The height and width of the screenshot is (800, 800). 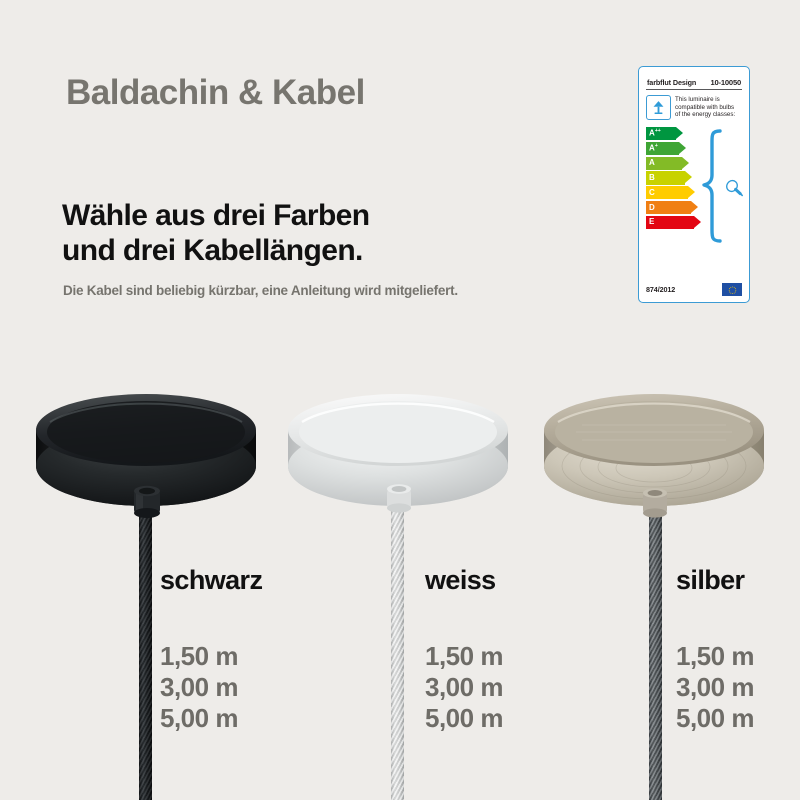 I want to click on energy-class-label: B, so click(x=652, y=177).